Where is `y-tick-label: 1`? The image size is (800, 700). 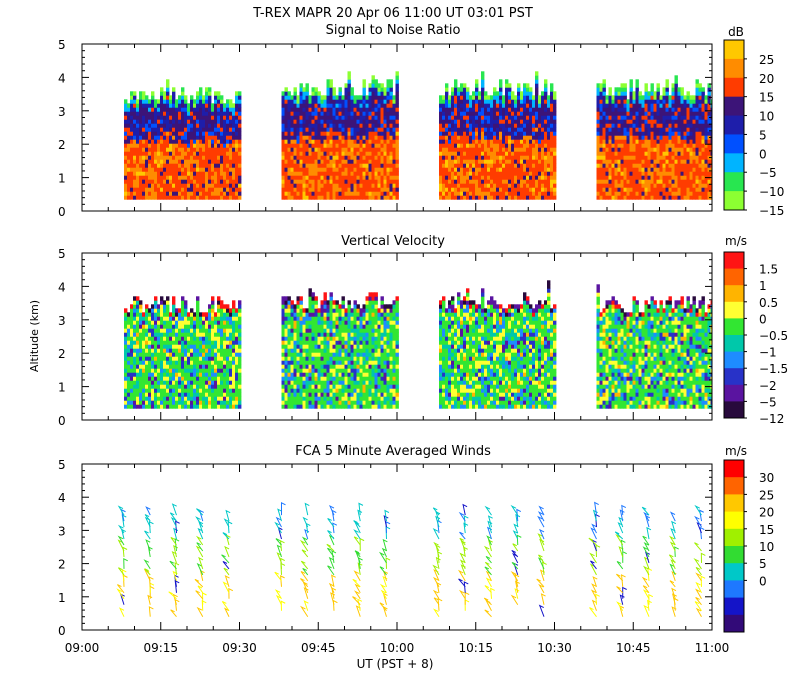 y-tick-label: 1 is located at coordinates (62, 179).